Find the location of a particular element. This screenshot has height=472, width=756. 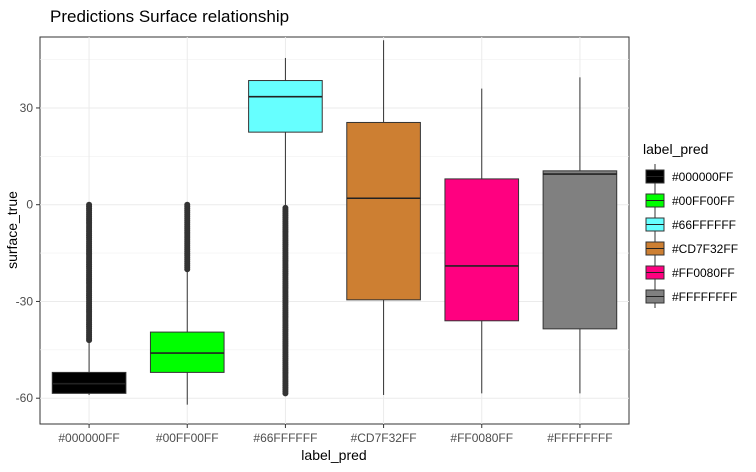

legend-label: #CD7F32FF is located at coordinates (705, 249).